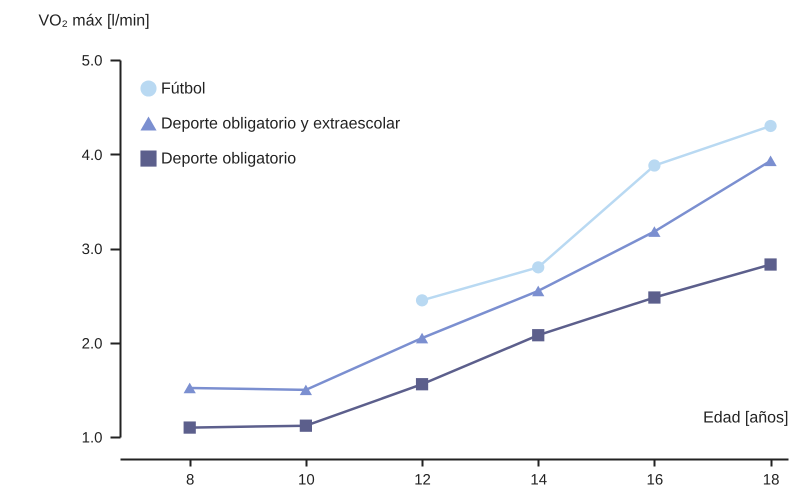  I want to click on y-tick-label: 3.0, so click(92, 249).